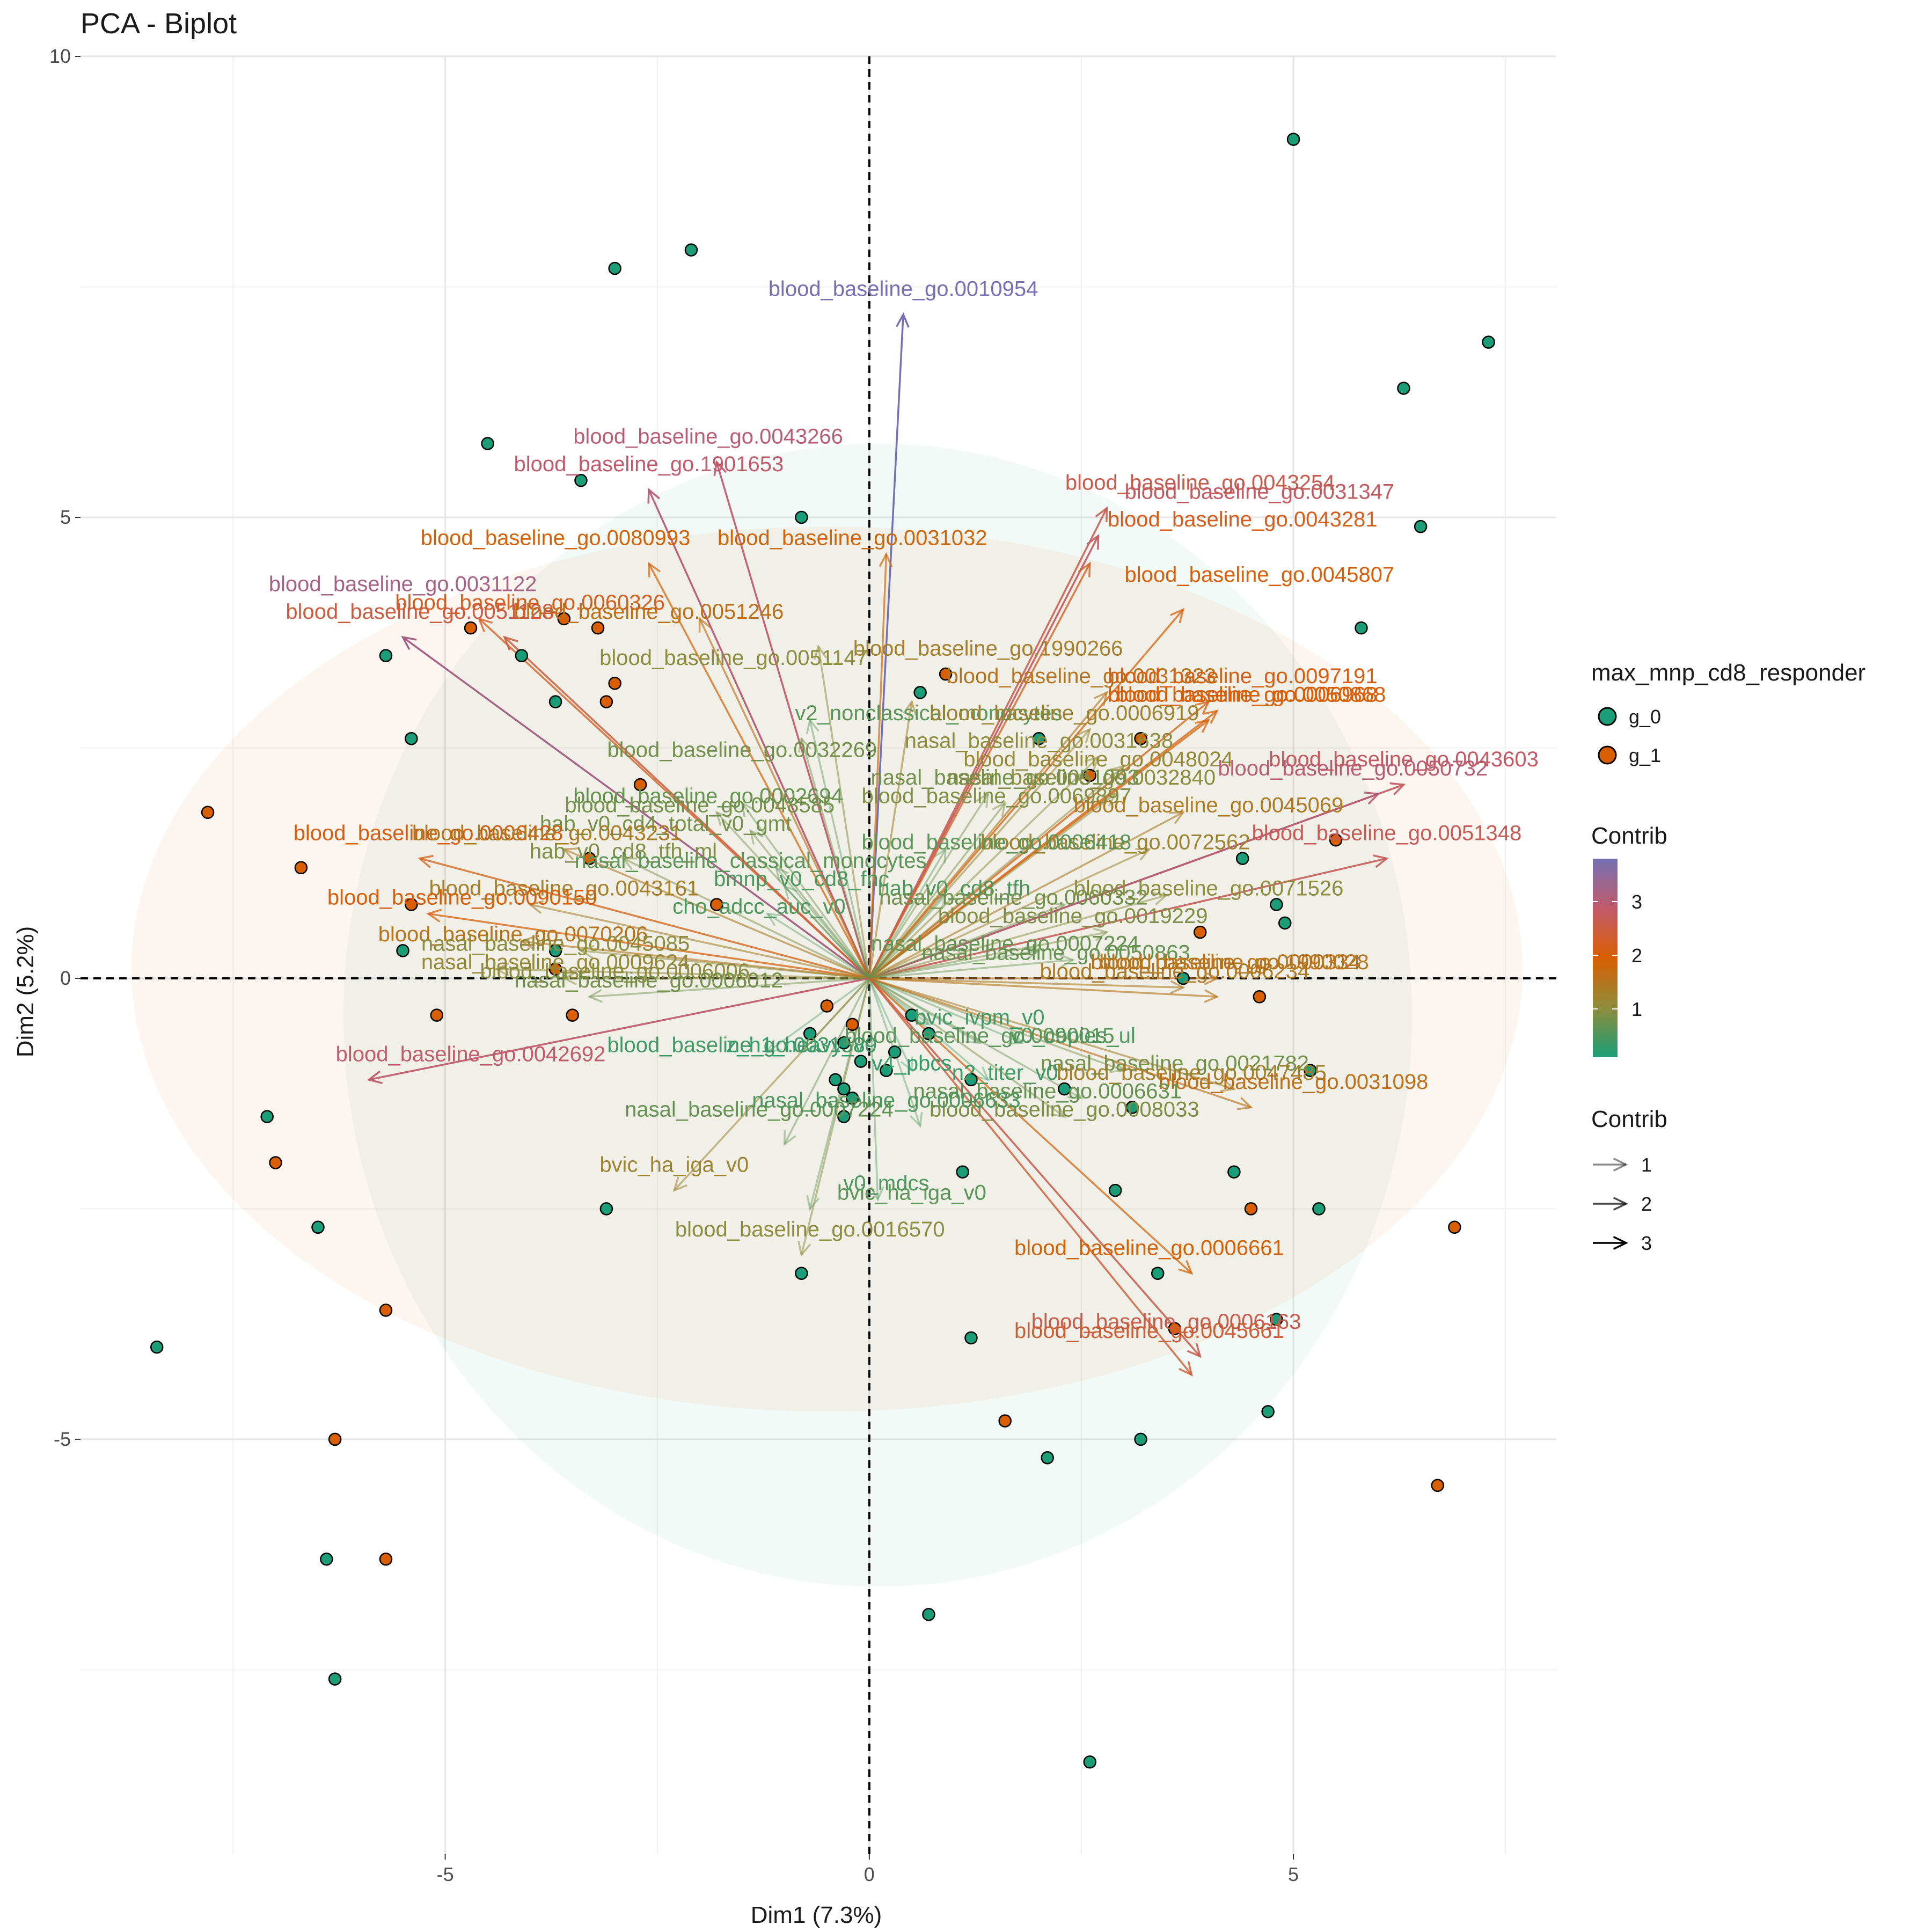 The width and height of the screenshot is (1932, 1932). Describe the element at coordinates (708, 796) in the screenshot. I see `variable-label: blood_baseline_go.0002694` at that location.